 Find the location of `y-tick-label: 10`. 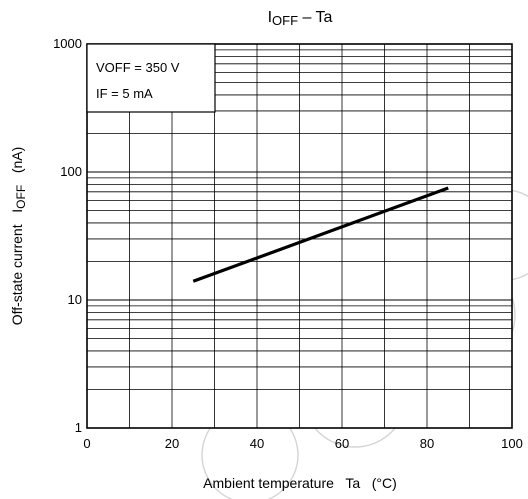

y-tick-label: 10 is located at coordinates (75, 299).